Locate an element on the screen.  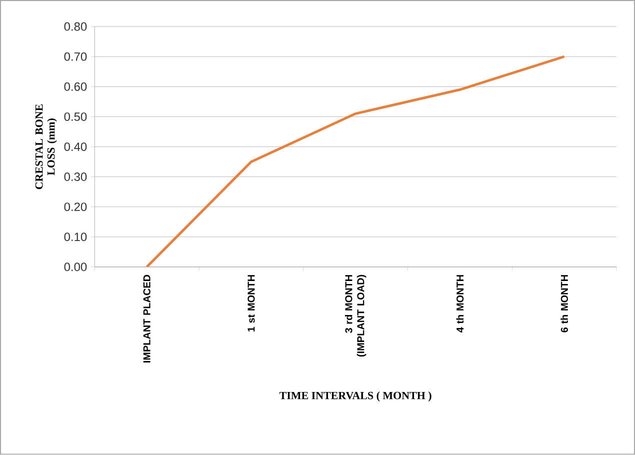
y-tick-label: 0.00 is located at coordinates (75, 267).